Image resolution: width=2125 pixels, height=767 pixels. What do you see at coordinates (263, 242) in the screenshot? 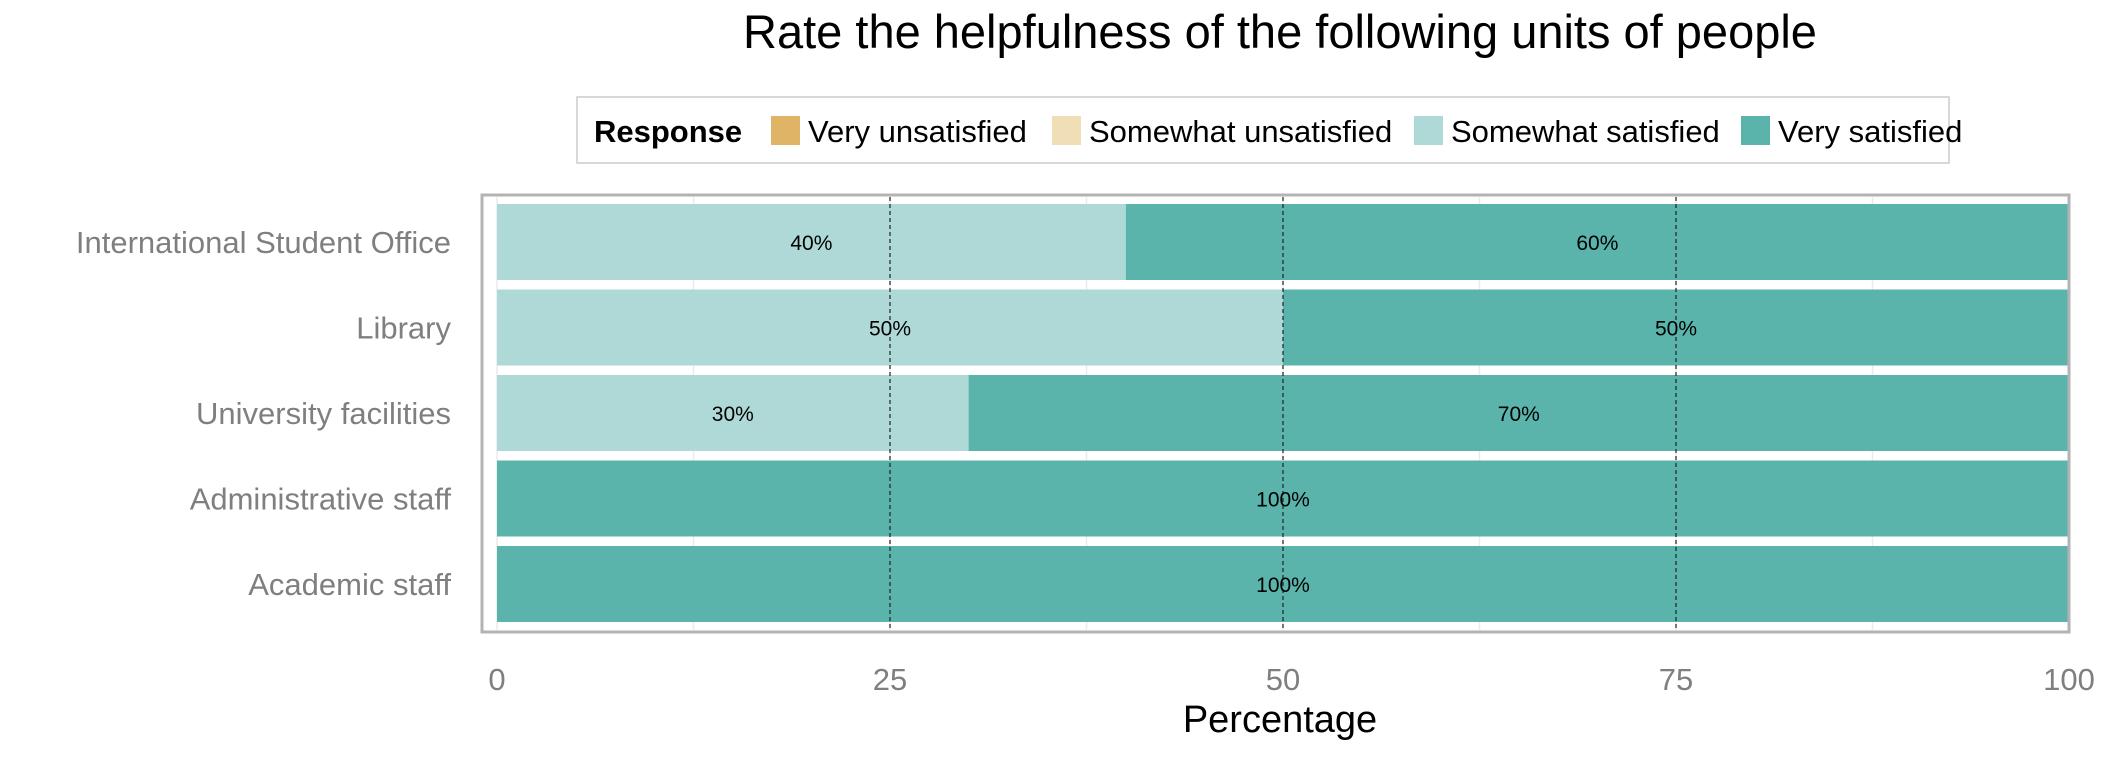
I see `y-axis-label: International Student Office` at bounding box center [263, 242].